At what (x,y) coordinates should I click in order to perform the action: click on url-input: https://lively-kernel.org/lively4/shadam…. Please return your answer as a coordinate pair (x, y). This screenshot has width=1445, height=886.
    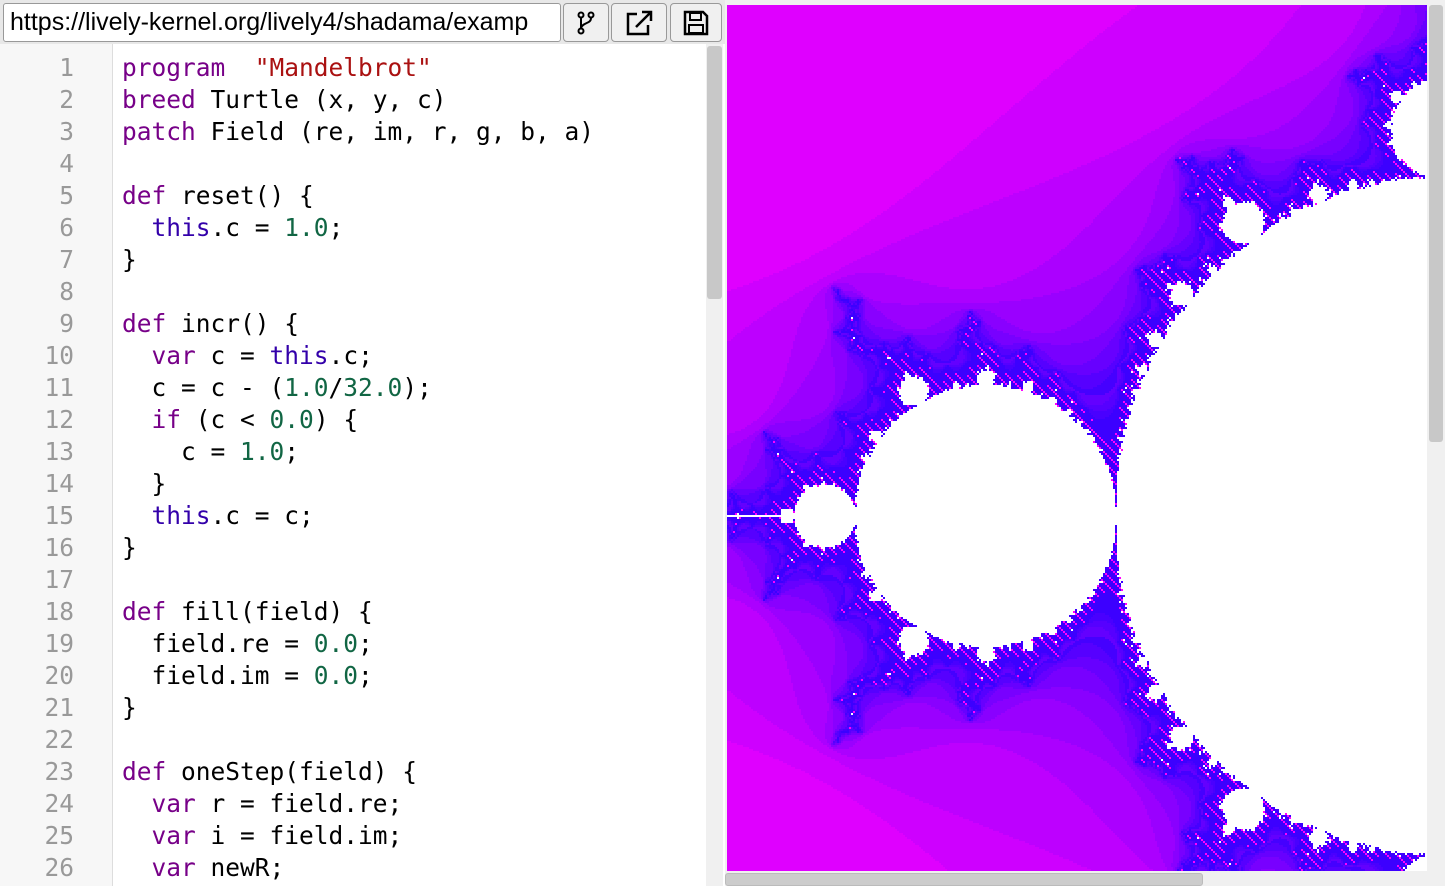
    Looking at the image, I should click on (282, 22).